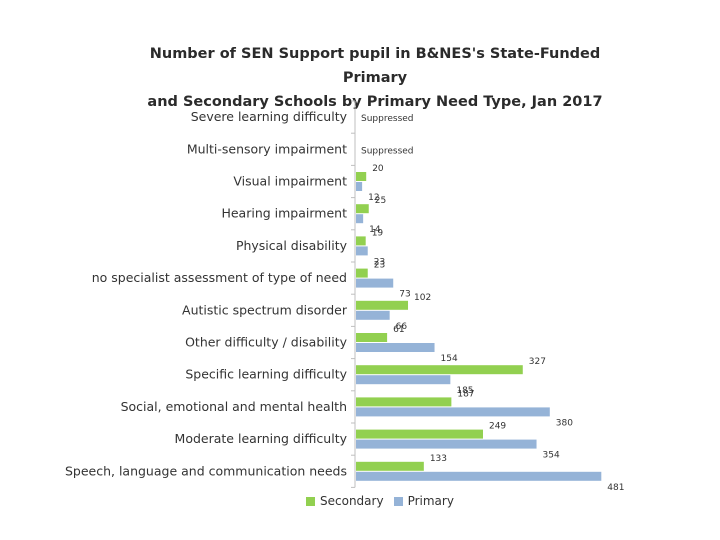 This screenshot has width=720, height=540. I want to click on category-label-no-specialist-assessment-of-type-of-need: no specialist assessment of type of need, so click(219, 277).